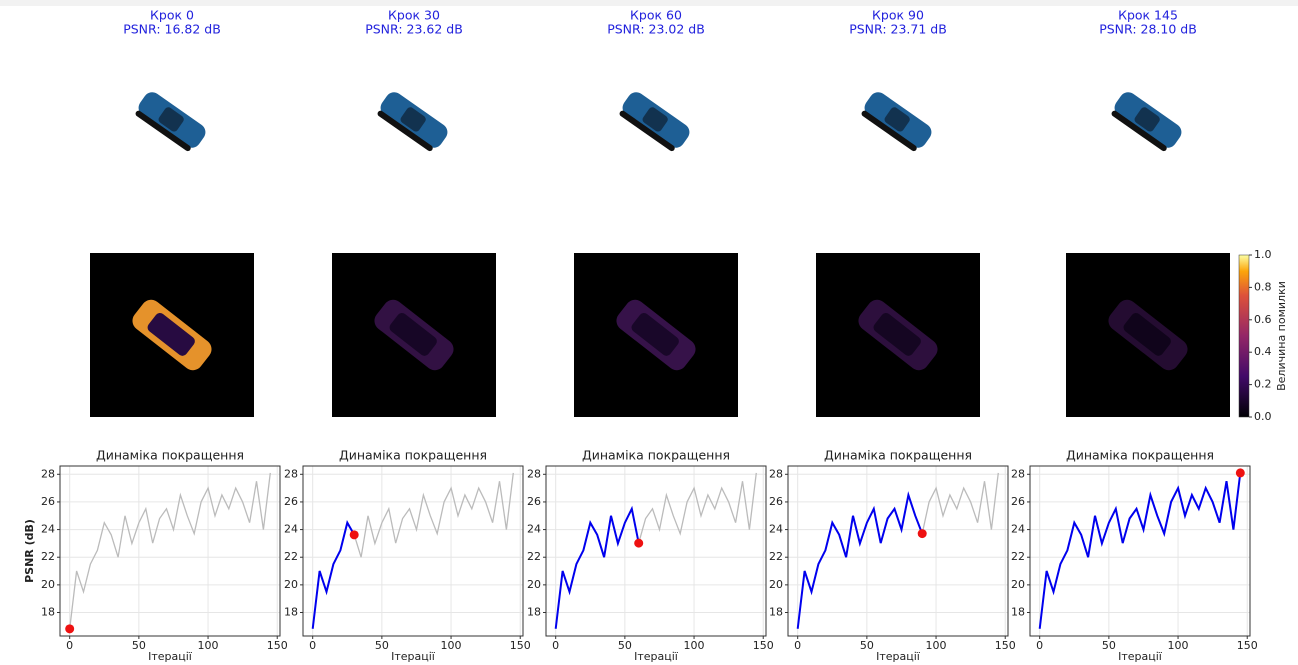 This screenshot has height=665, width=1298. I want to click on colorbar-tick-label: 1.0, so click(1263, 254).